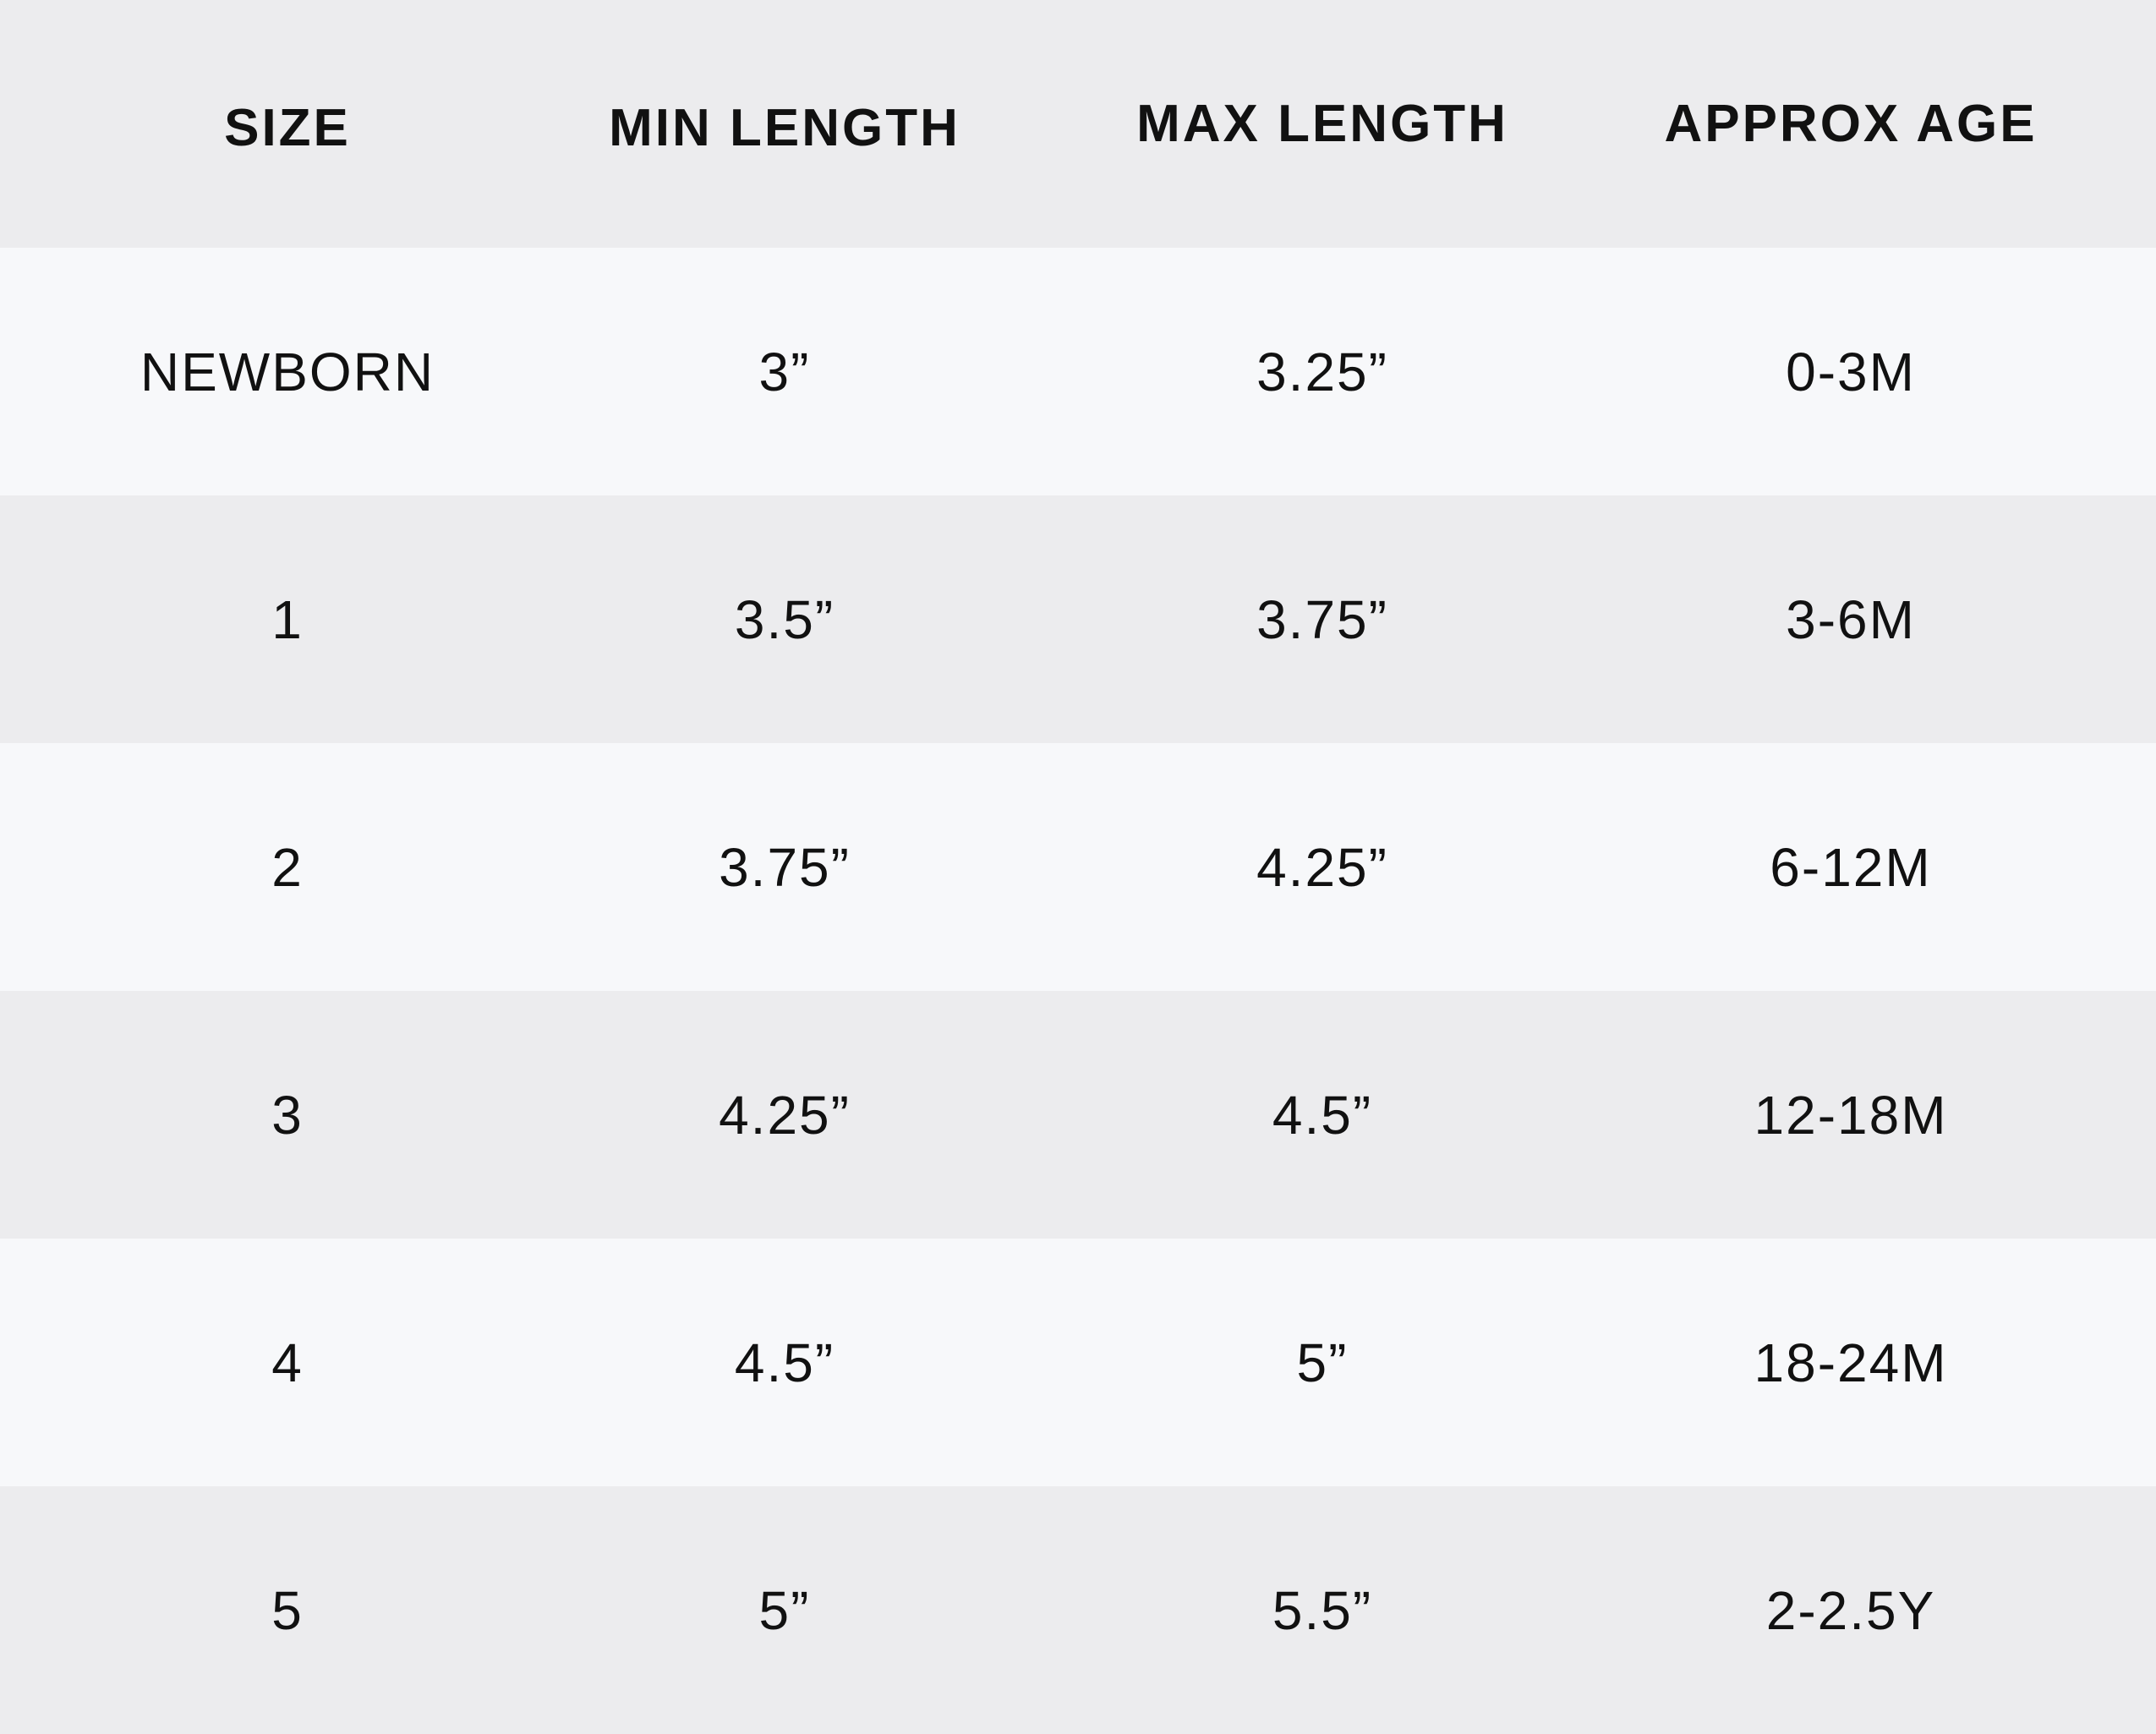 The image size is (2156, 1734). Describe the element at coordinates (784, 1610) in the screenshot. I see `cell-min-length: 5”` at that location.